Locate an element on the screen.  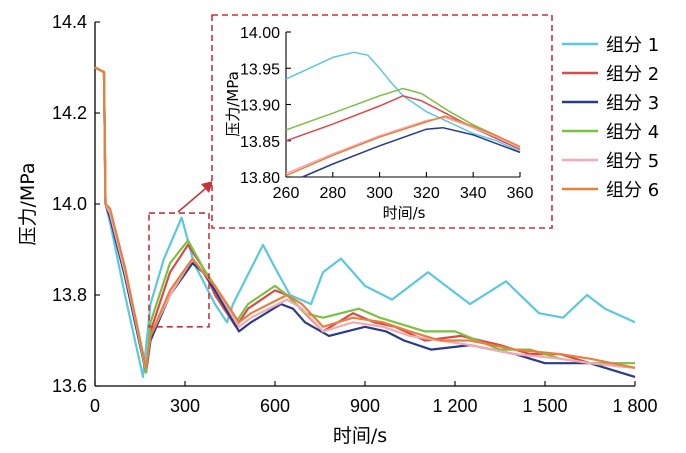
x-tick-label: 1 500 is located at coordinates (544, 406).